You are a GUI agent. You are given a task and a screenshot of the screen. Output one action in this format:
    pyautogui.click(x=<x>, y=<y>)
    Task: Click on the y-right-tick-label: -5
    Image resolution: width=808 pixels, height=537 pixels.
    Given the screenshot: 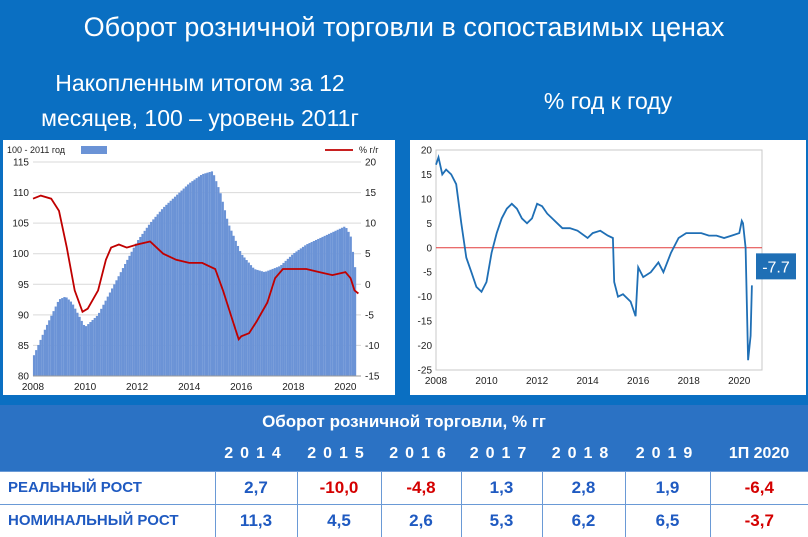 What is the action you would take?
    pyautogui.click(x=369, y=315)
    